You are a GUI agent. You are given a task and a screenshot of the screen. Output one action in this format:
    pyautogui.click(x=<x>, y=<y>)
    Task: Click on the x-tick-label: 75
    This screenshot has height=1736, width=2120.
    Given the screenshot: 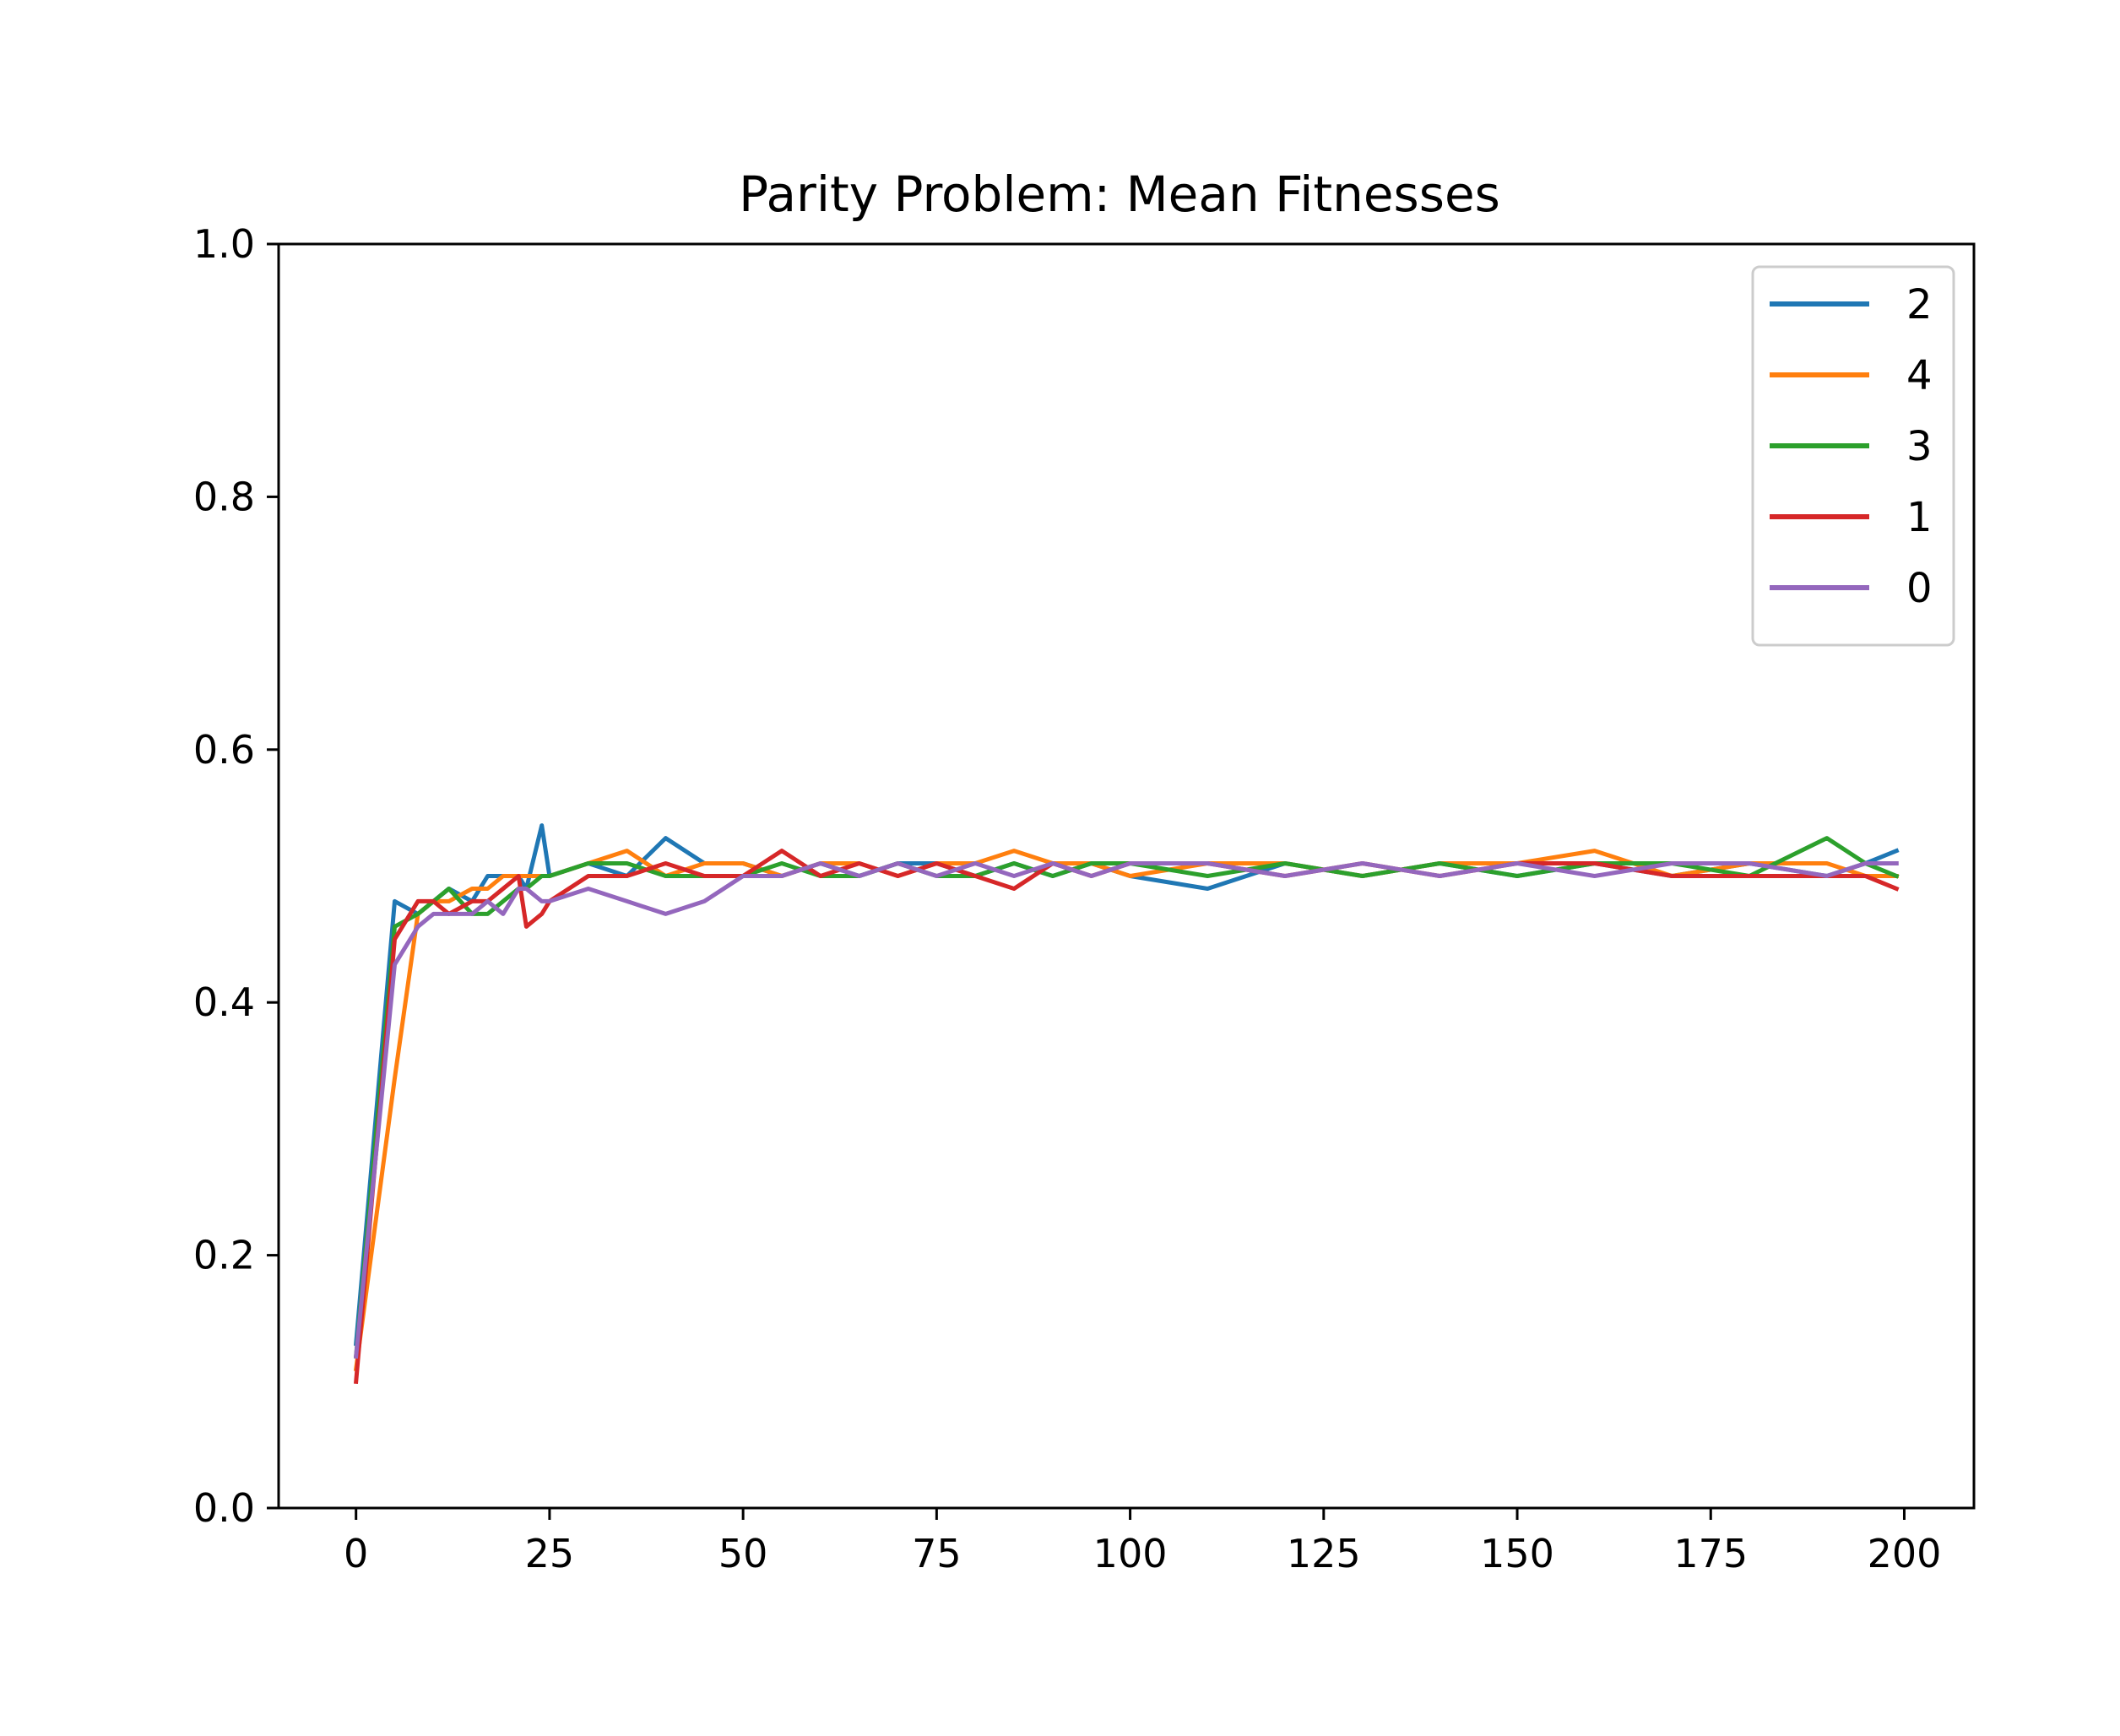 What is the action you would take?
    pyautogui.click(x=937, y=1554)
    